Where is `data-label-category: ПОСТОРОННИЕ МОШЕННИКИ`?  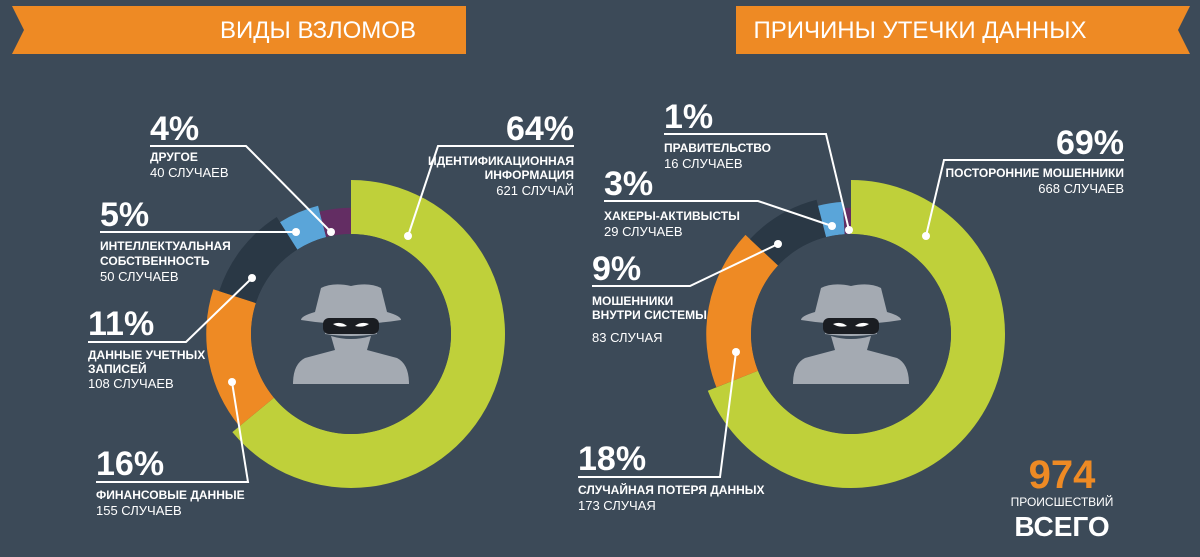 data-label-category: ПОСТОРОННИЕ МОШЕННИКИ is located at coordinates (1035, 173).